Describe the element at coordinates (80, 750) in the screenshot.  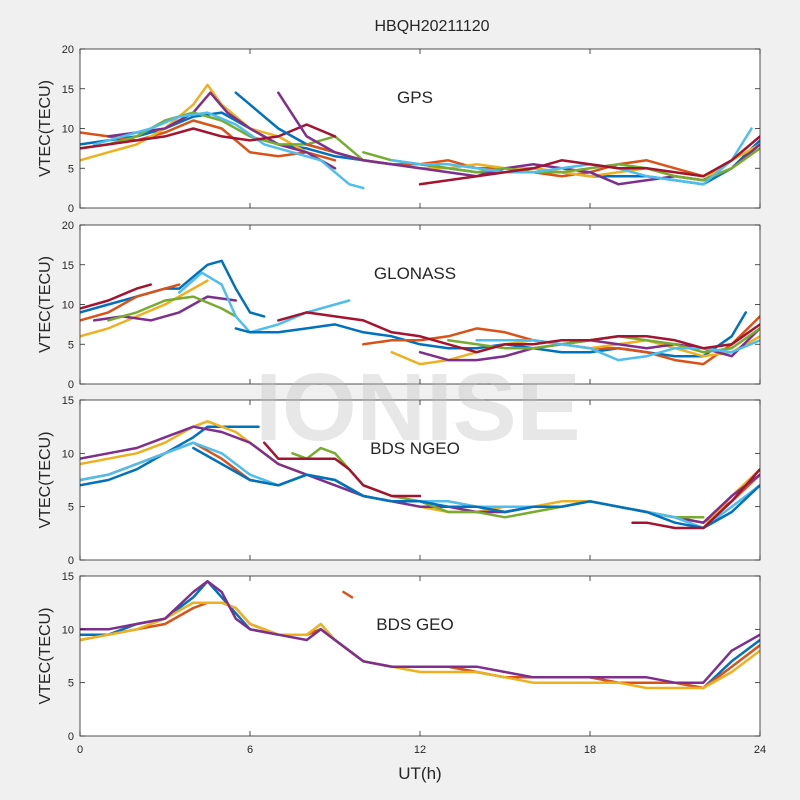
I see `x-tick-label: 0` at that location.